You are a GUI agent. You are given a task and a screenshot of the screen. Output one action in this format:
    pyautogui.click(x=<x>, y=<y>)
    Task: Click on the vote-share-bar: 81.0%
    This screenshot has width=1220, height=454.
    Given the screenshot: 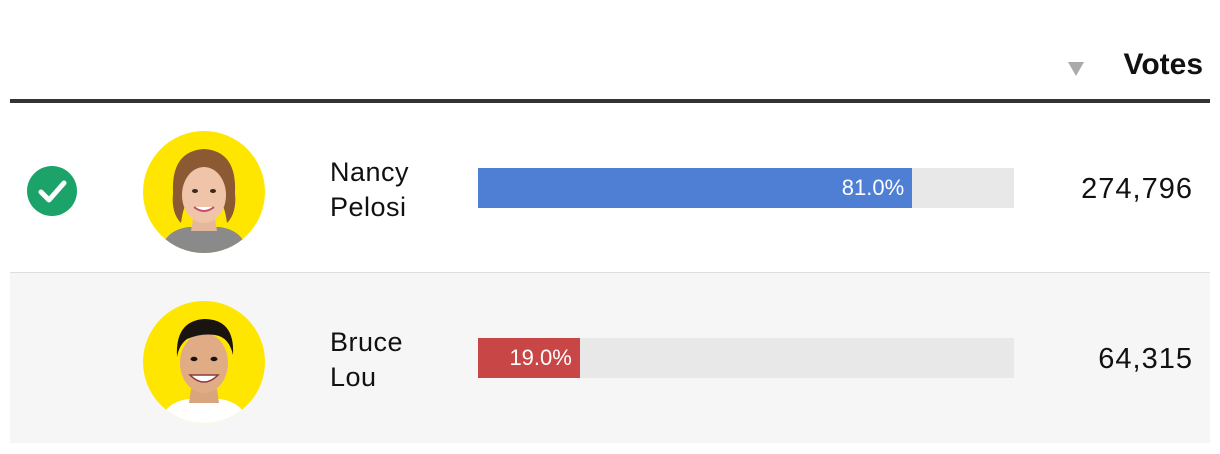 What is the action you would take?
    pyautogui.click(x=746, y=188)
    